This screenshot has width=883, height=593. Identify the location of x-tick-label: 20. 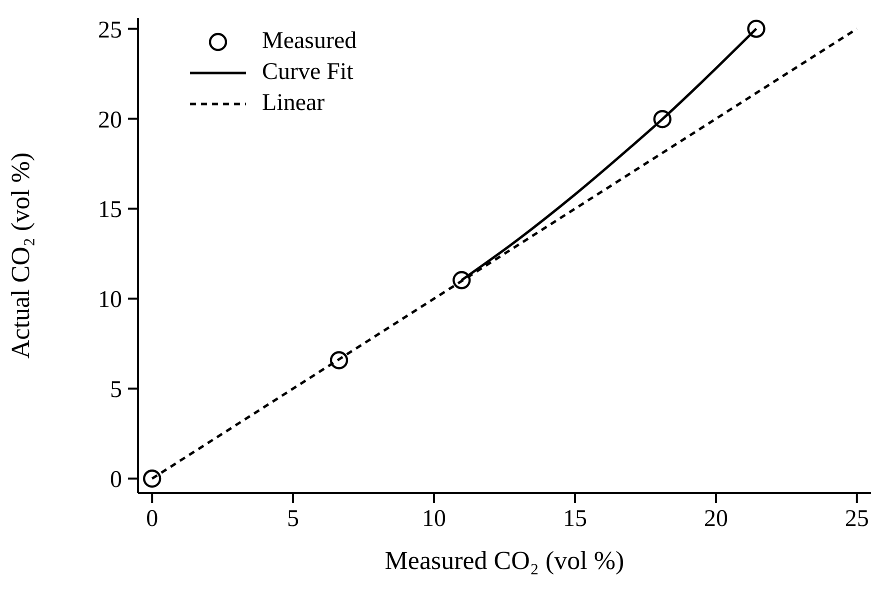
(716, 519).